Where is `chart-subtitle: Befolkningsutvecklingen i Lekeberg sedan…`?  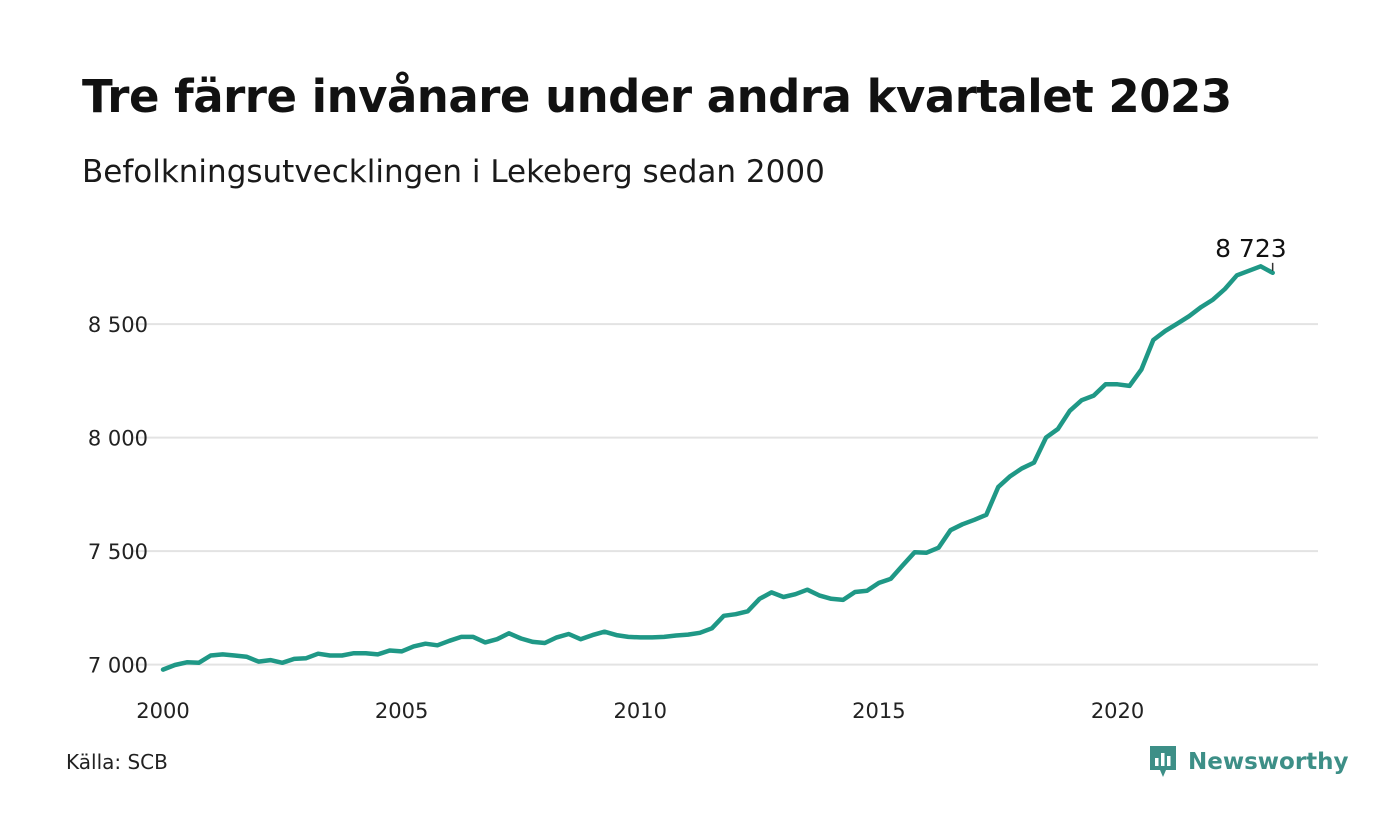
chart-subtitle: Befolkningsutvecklingen i Lekeberg sedan… is located at coordinates (453, 172).